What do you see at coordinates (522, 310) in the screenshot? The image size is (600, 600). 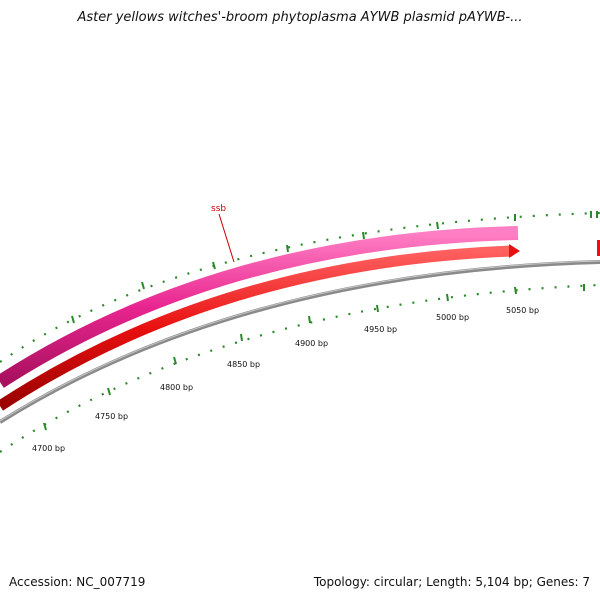 I see `tick-label: 5050 bp` at bounding box center [522, 310].